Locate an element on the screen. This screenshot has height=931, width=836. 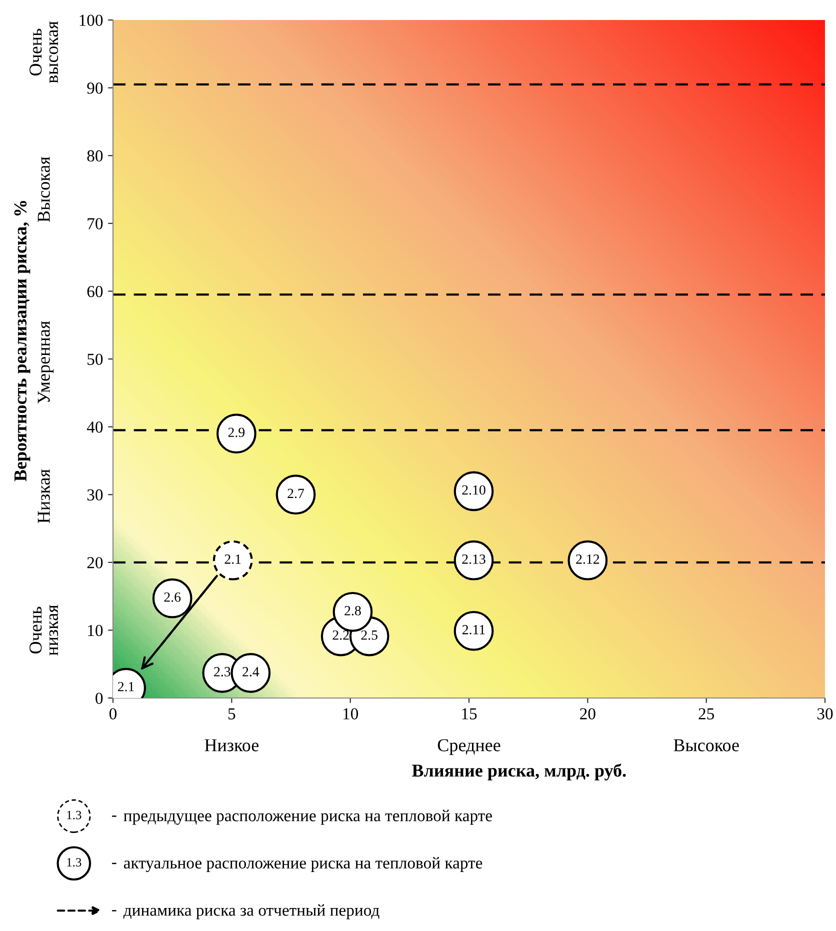
text: Низкая is located at coordinates (44, 496).